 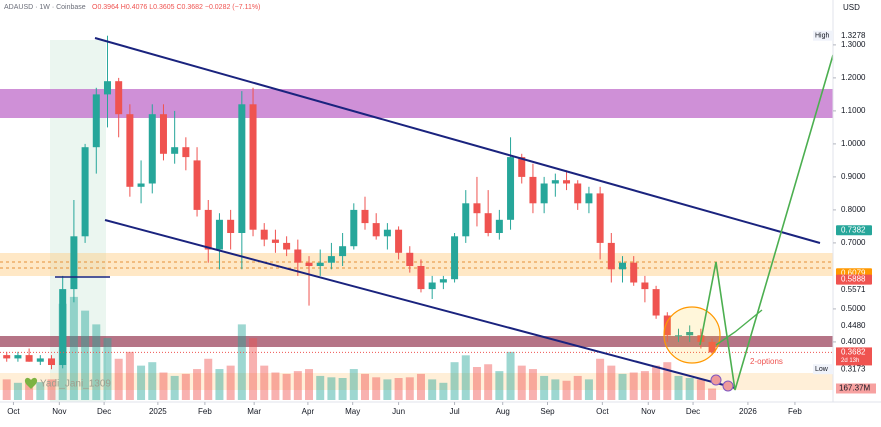 What do you see at coordinates (716, 380) in the screenshot?
I see `event-icon` at bounding box center [716, 380].